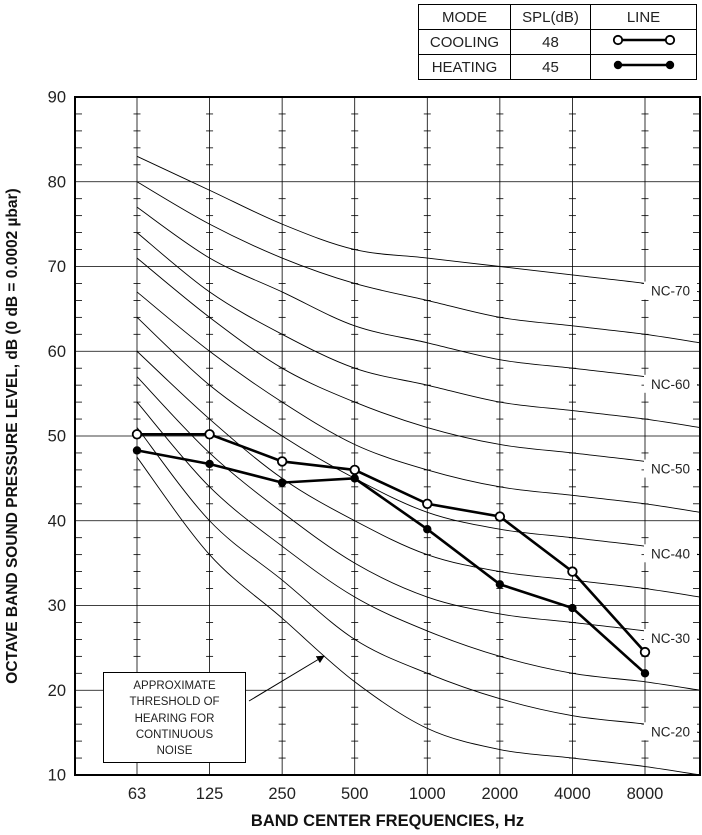 This screenshot has height=835, width=702. I want to click on svg-text: 2000, so click(499, 794).